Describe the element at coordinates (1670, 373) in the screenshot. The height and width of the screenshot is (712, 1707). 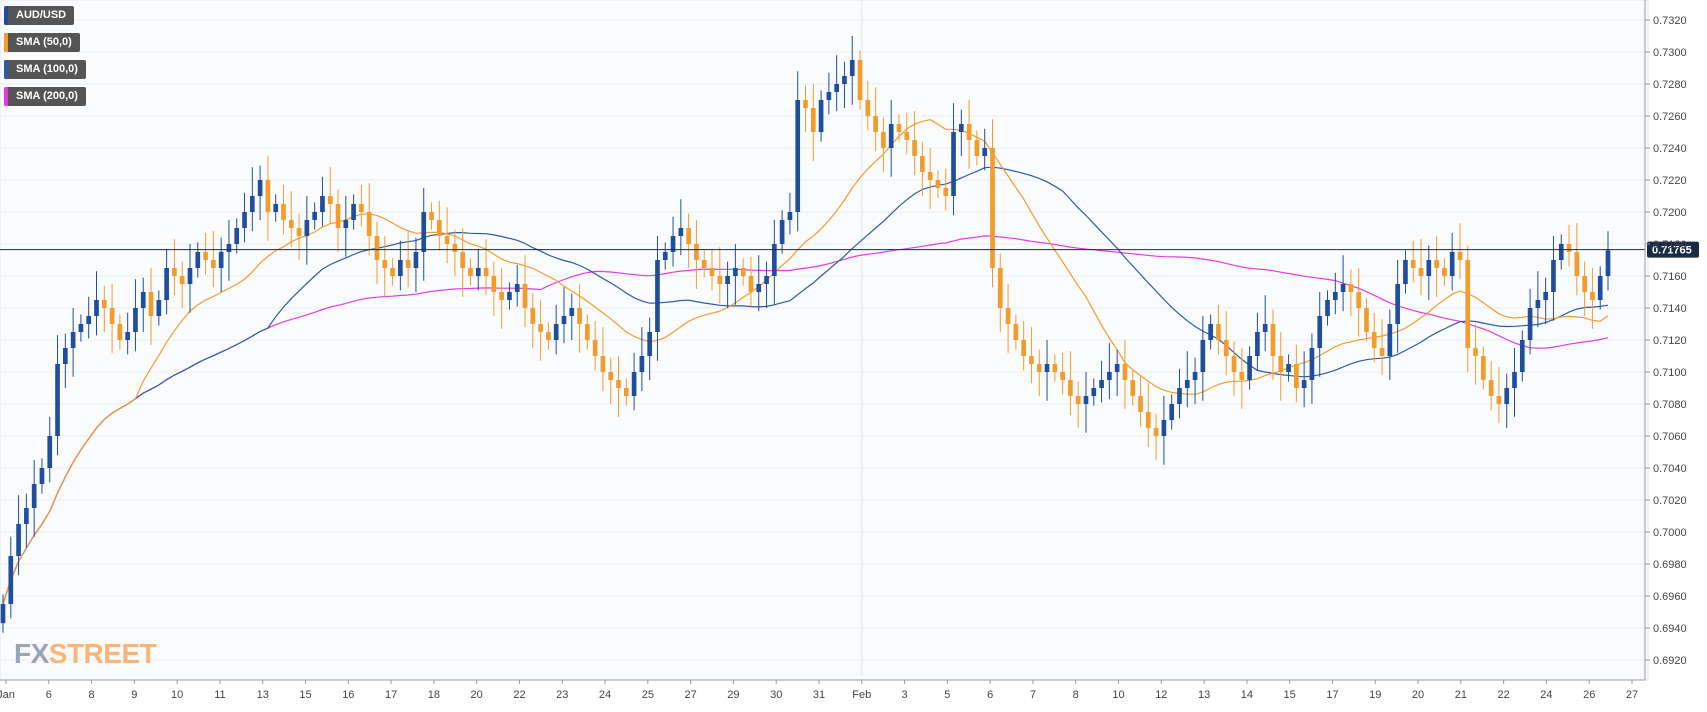
I see `y-tick-label: 0.7100` at that location.